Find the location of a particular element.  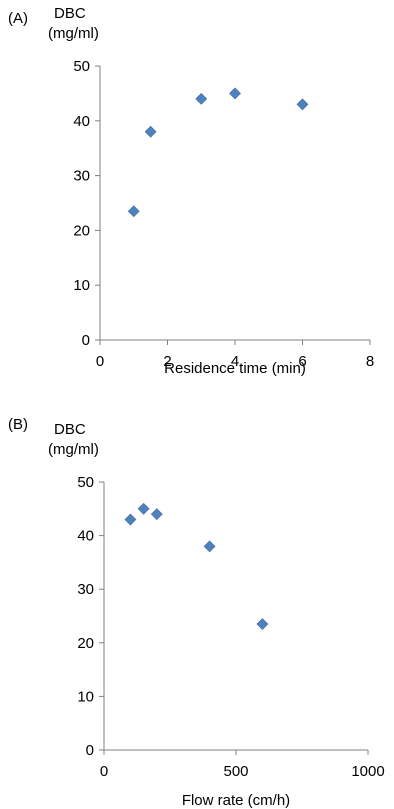

x-tick-label: 2 is located at coordinates (167, 361).